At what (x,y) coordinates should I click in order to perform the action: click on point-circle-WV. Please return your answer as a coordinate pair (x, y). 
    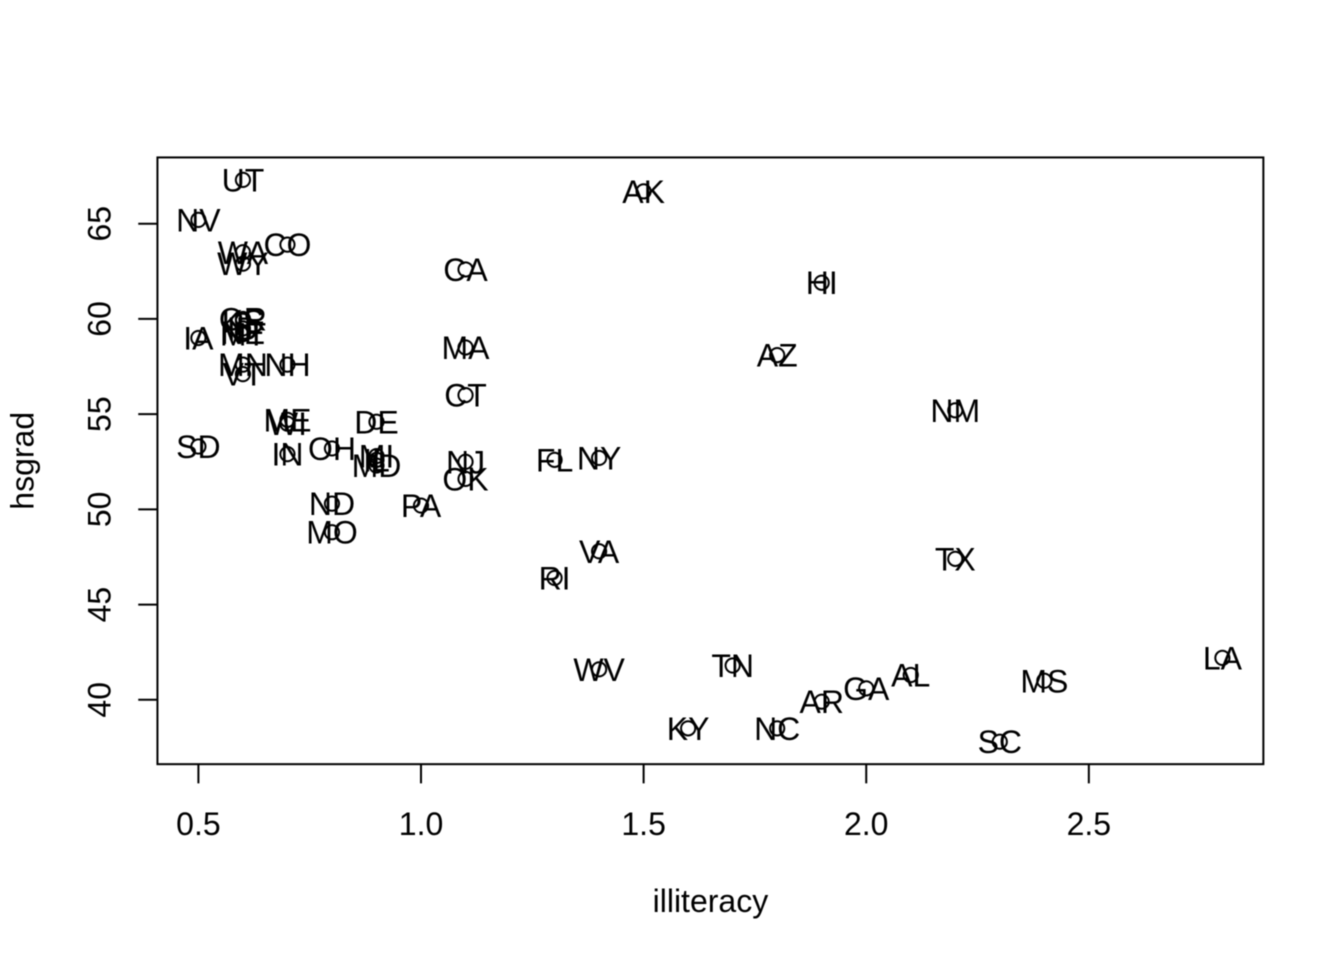
    Looking at the image, I should click on (599, 669).